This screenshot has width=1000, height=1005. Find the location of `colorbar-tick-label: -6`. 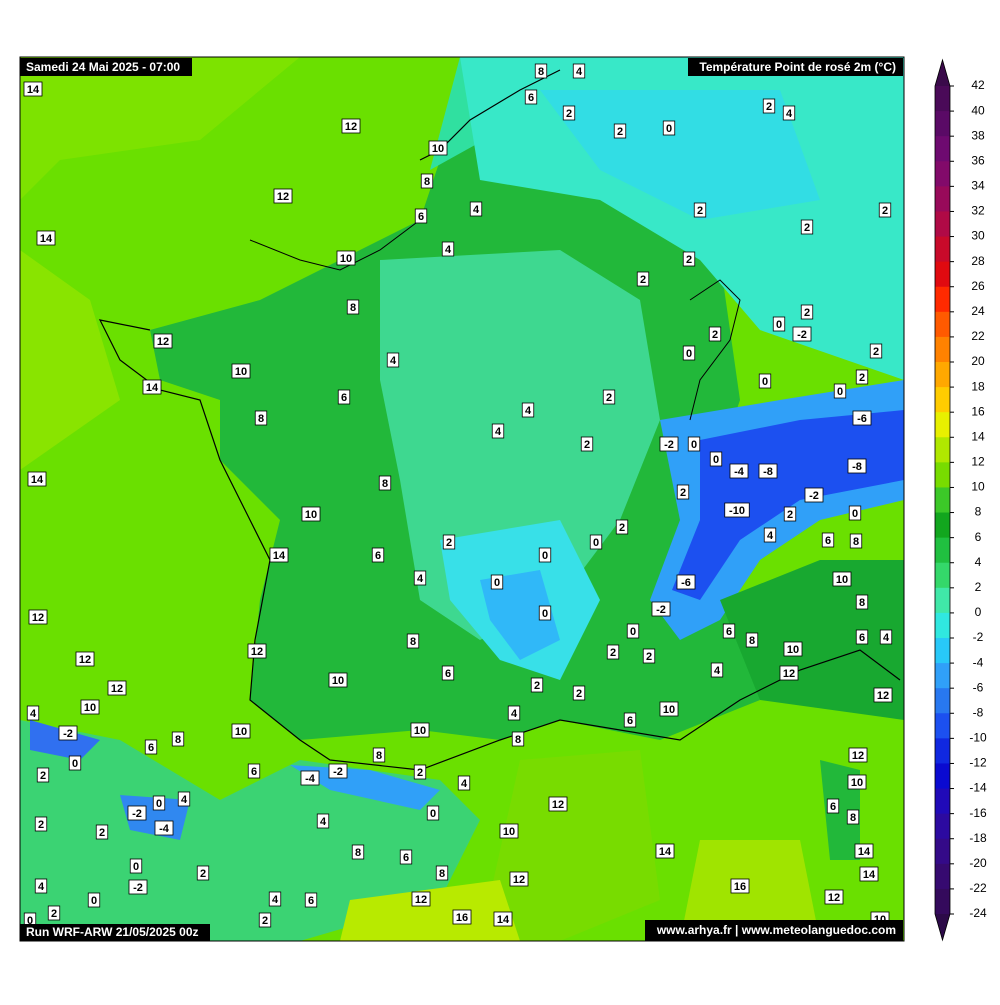

colorbar-tick-label: -6 is located at coordinates (978, 687).